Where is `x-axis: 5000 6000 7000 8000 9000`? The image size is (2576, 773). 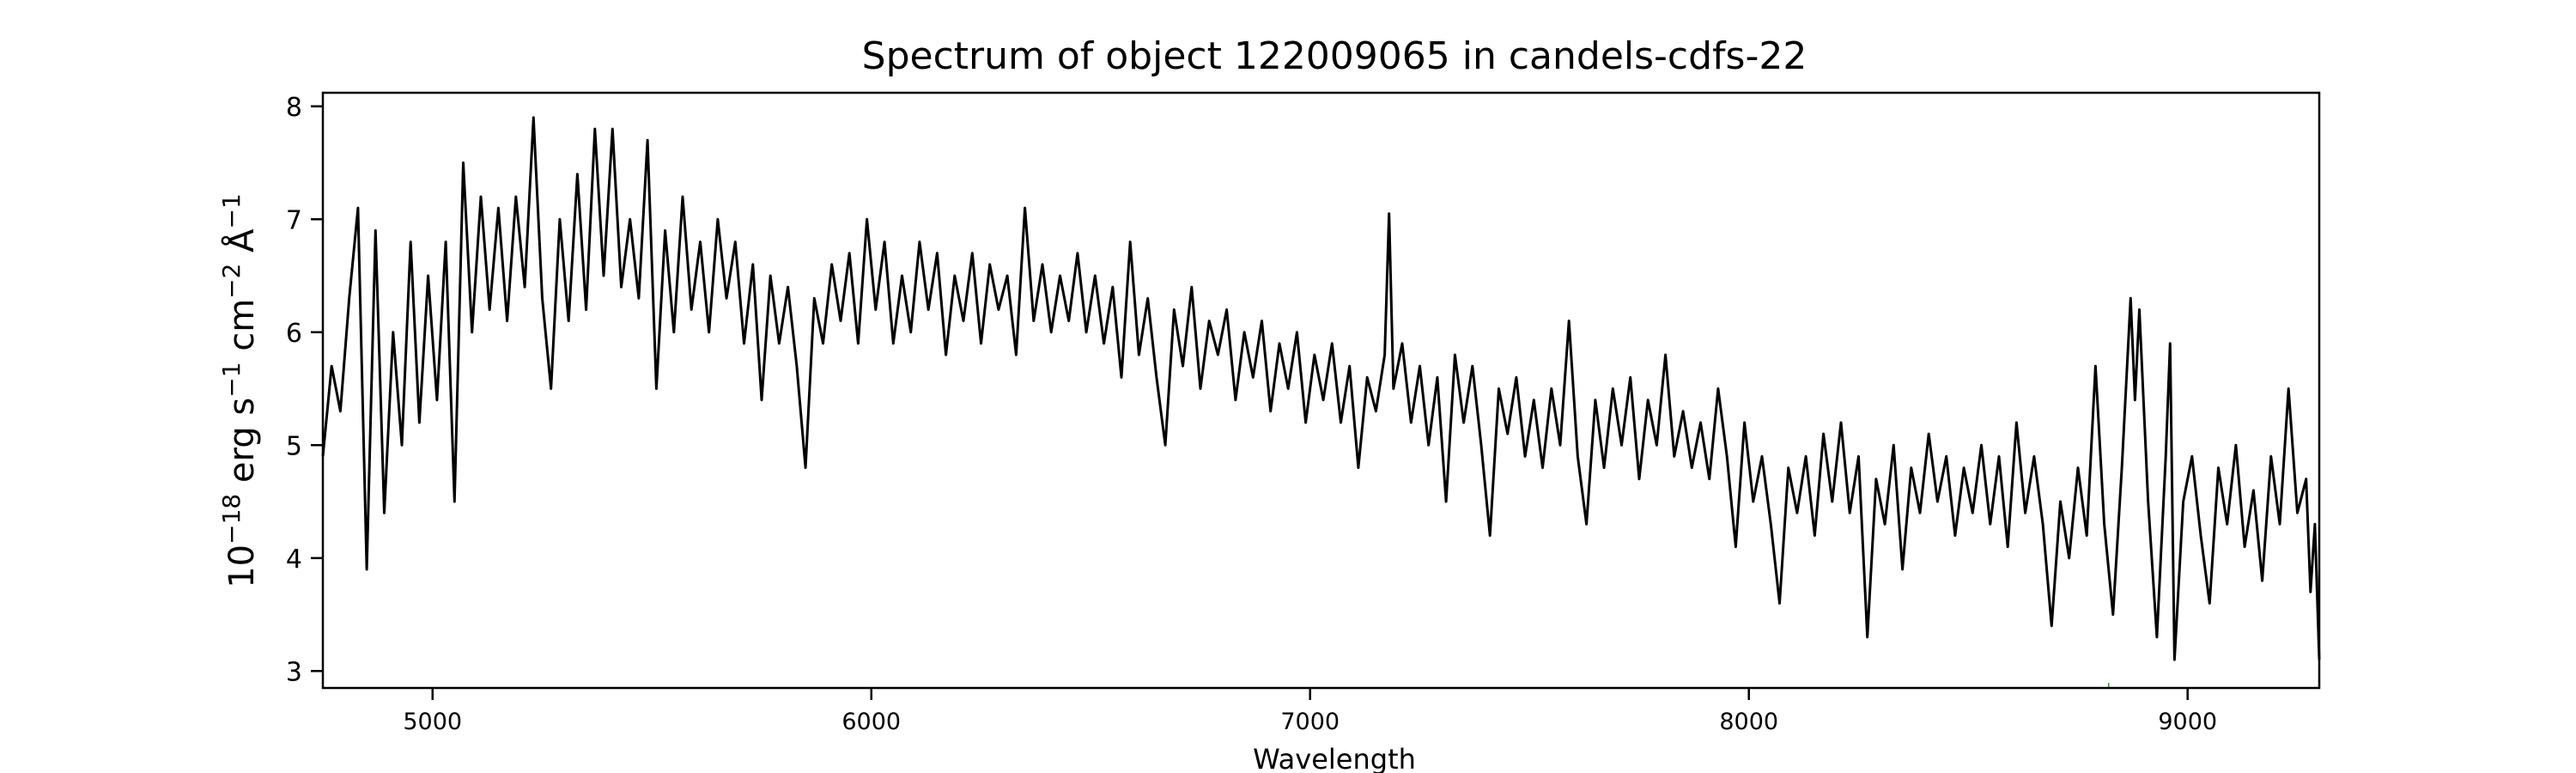
x-axis: 5000 6000 7000 8000 9000 is located at coordinates (1310, 711).